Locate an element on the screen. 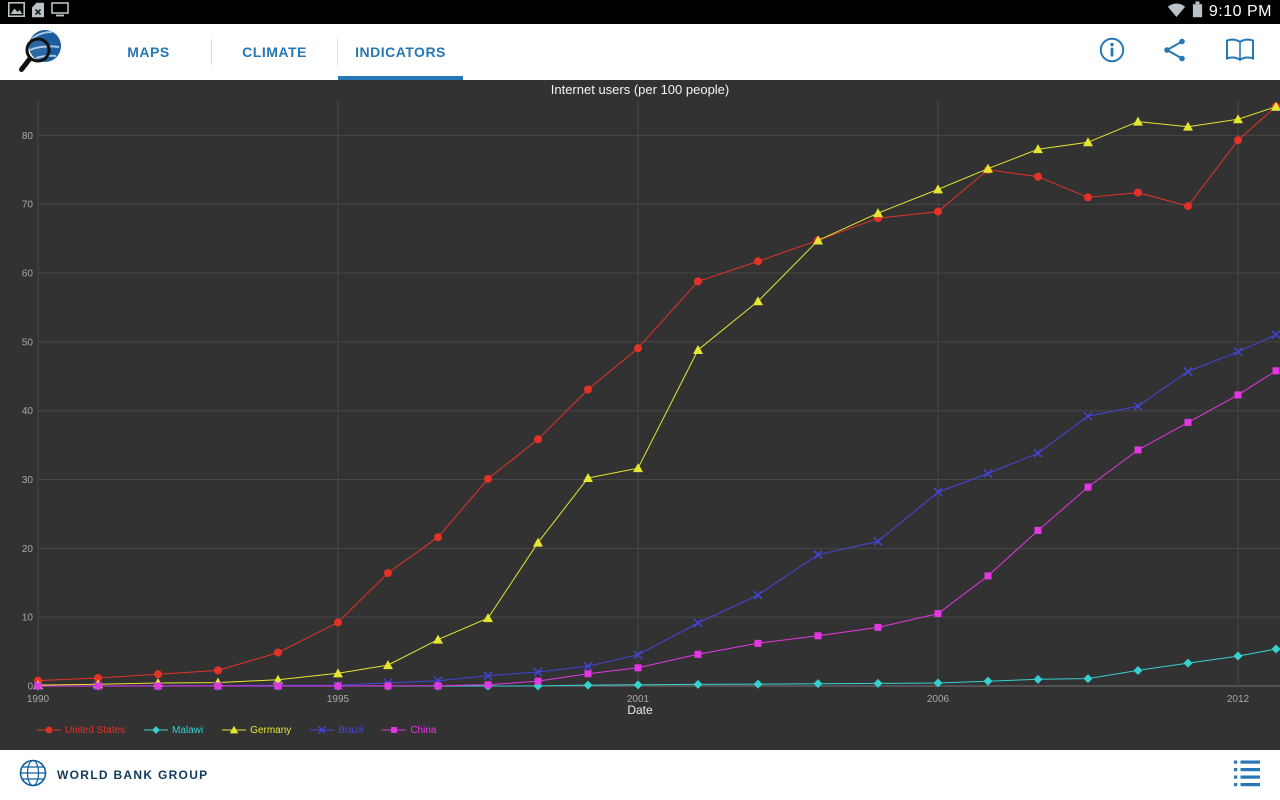  tab-bar: MAPS CLIMATE INDICATORS is located at coordinates (274, 52).